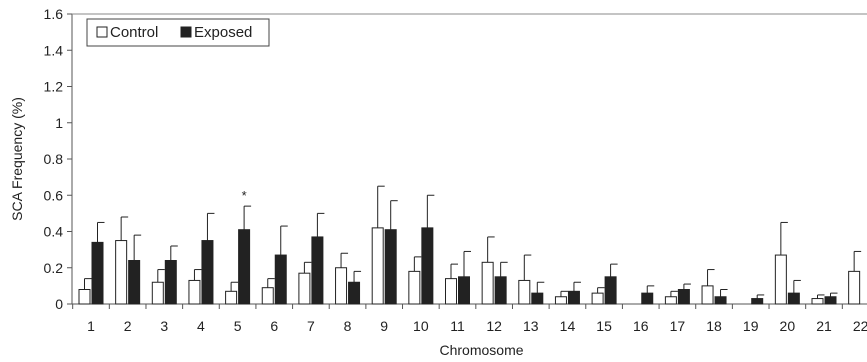 The image size is (867, 362). Describe the element at coordinates (311, 326) in the screenshot. I see `x-tick-label: 7` at that location.